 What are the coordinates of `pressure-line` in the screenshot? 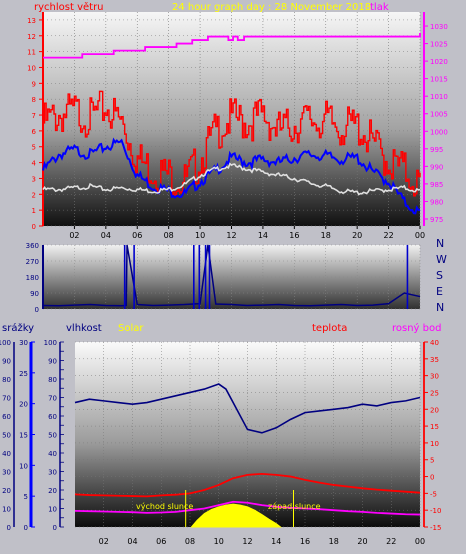 It's located at (232, 46).